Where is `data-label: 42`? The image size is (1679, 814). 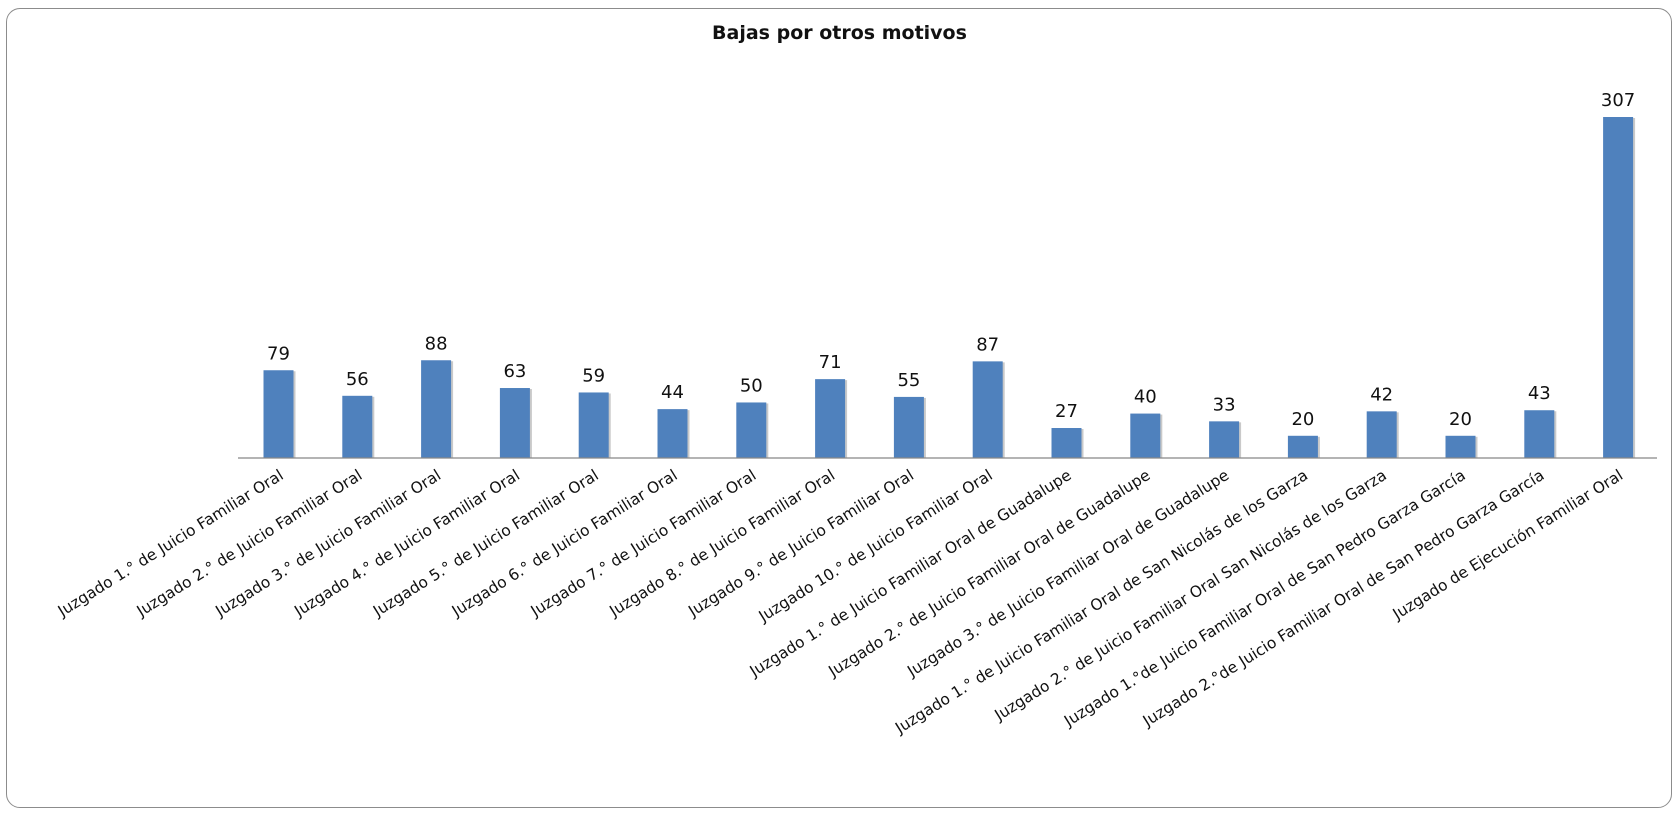 data-label: 42 is located at coordinates (1381, 394).